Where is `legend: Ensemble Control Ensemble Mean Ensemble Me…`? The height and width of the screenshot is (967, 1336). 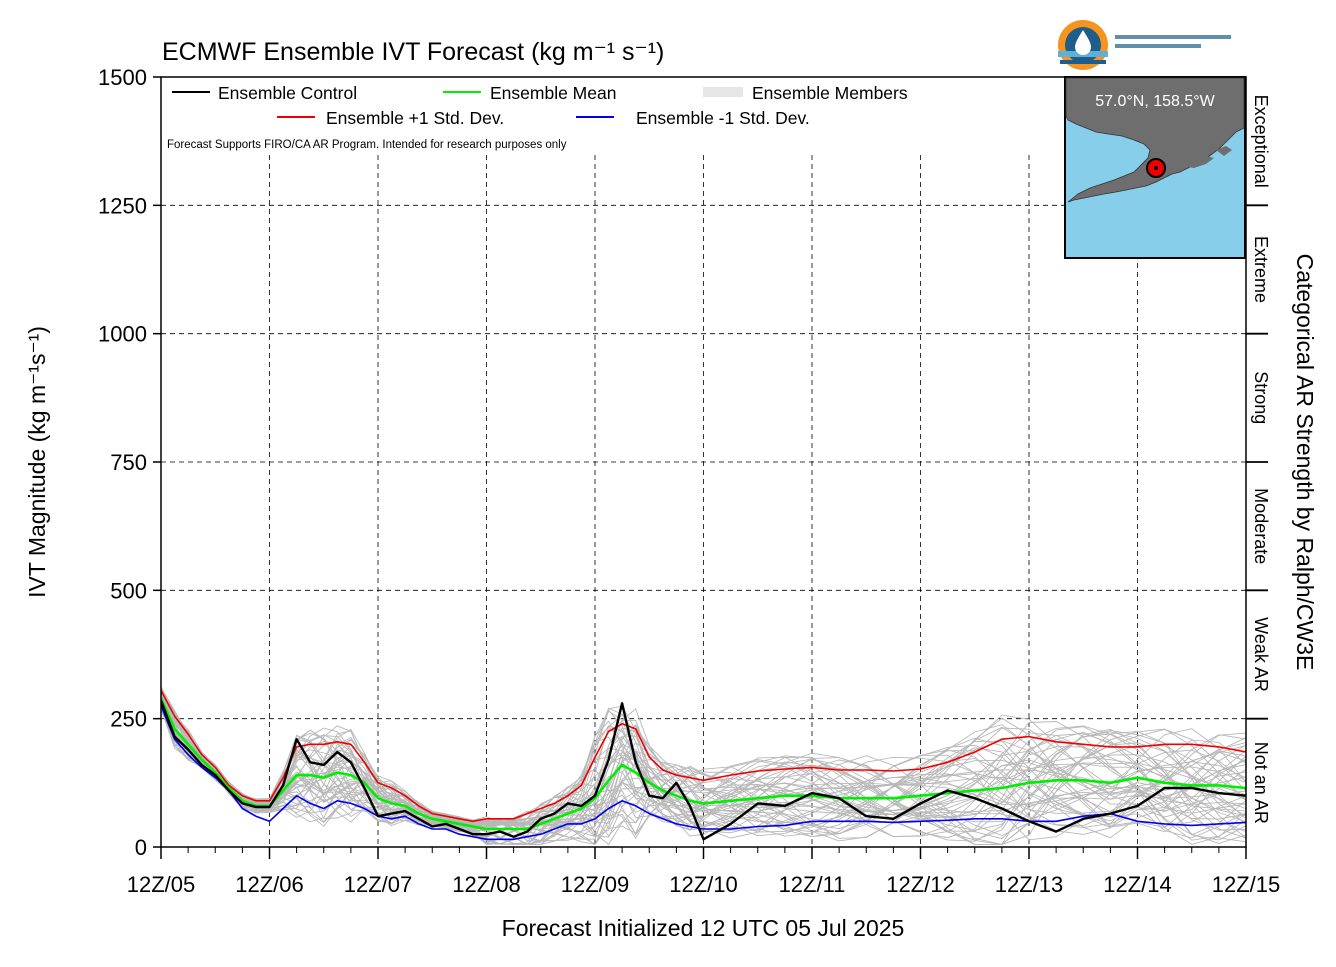
legend: Ensemble Control Ensemble Mean Ensemble Me… is located at coordinates (540, 105).